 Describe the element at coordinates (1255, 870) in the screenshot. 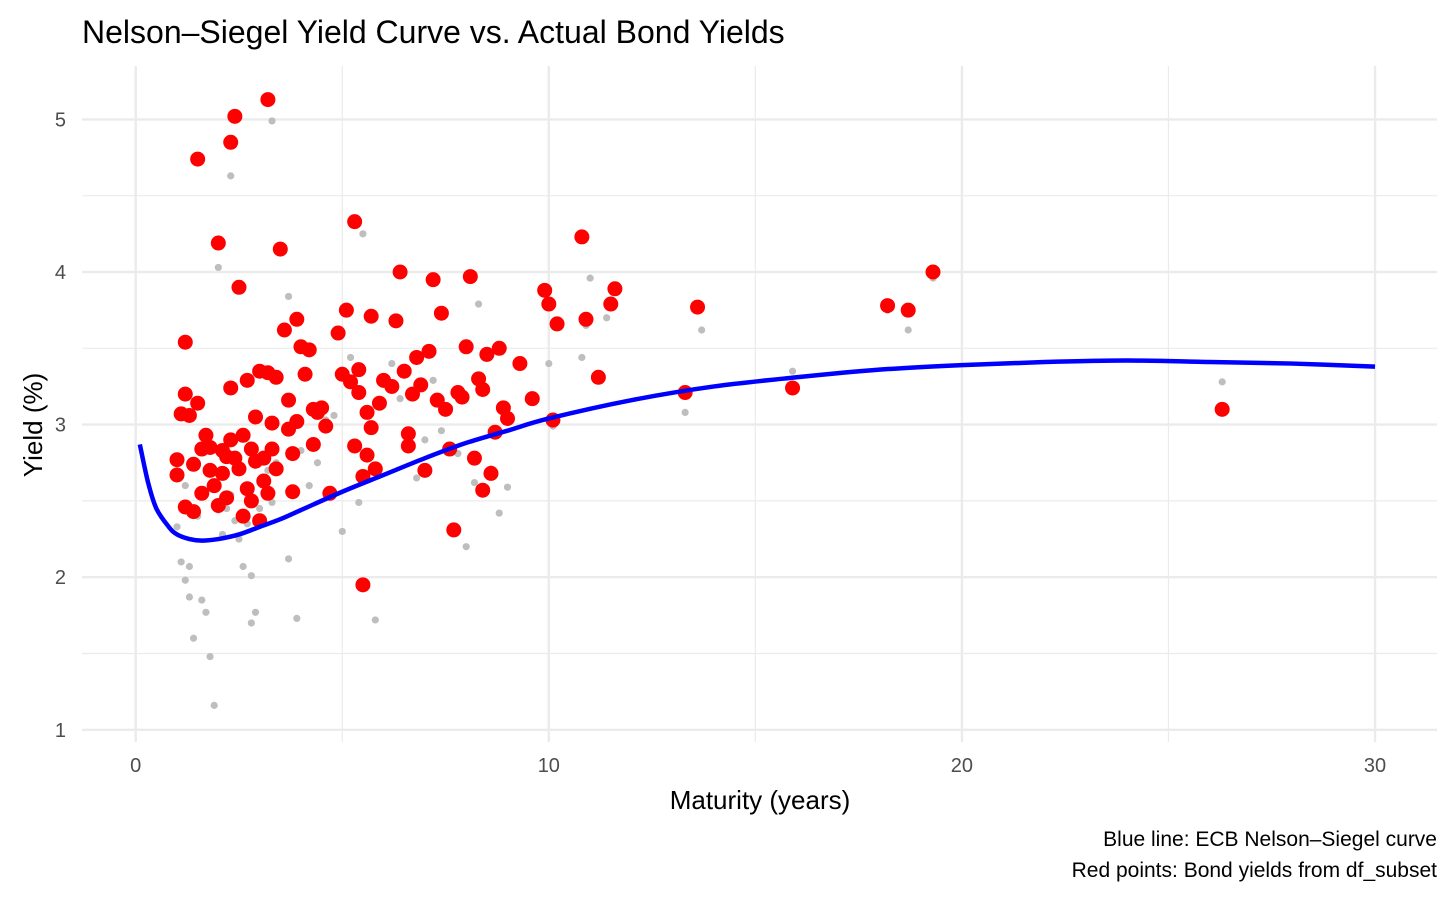

I see `caption-line-2: Red points: Bond yields from df_subset` at that location.